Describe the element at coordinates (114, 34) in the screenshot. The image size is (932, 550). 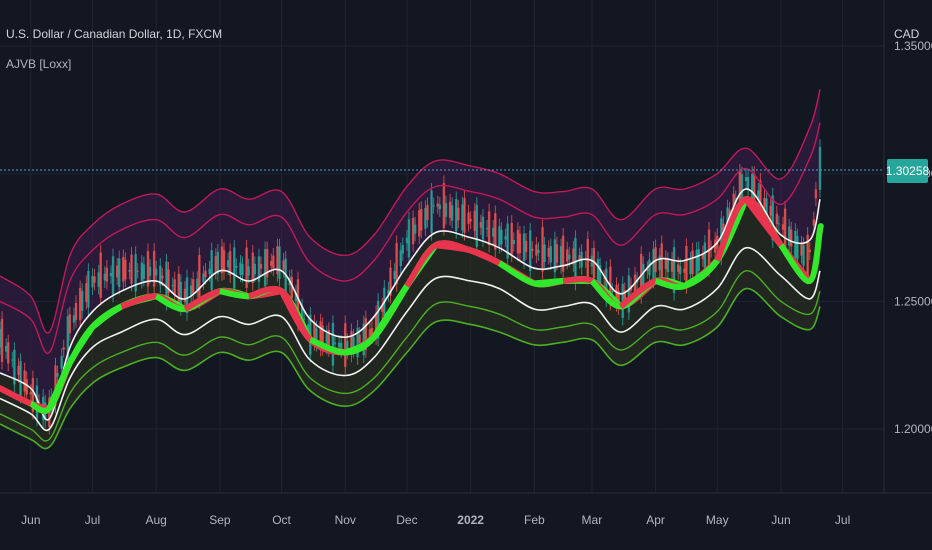
I see `symbol-title: U.S. Dollar / Canadian Dollar, 1D, FXCM` at that location.